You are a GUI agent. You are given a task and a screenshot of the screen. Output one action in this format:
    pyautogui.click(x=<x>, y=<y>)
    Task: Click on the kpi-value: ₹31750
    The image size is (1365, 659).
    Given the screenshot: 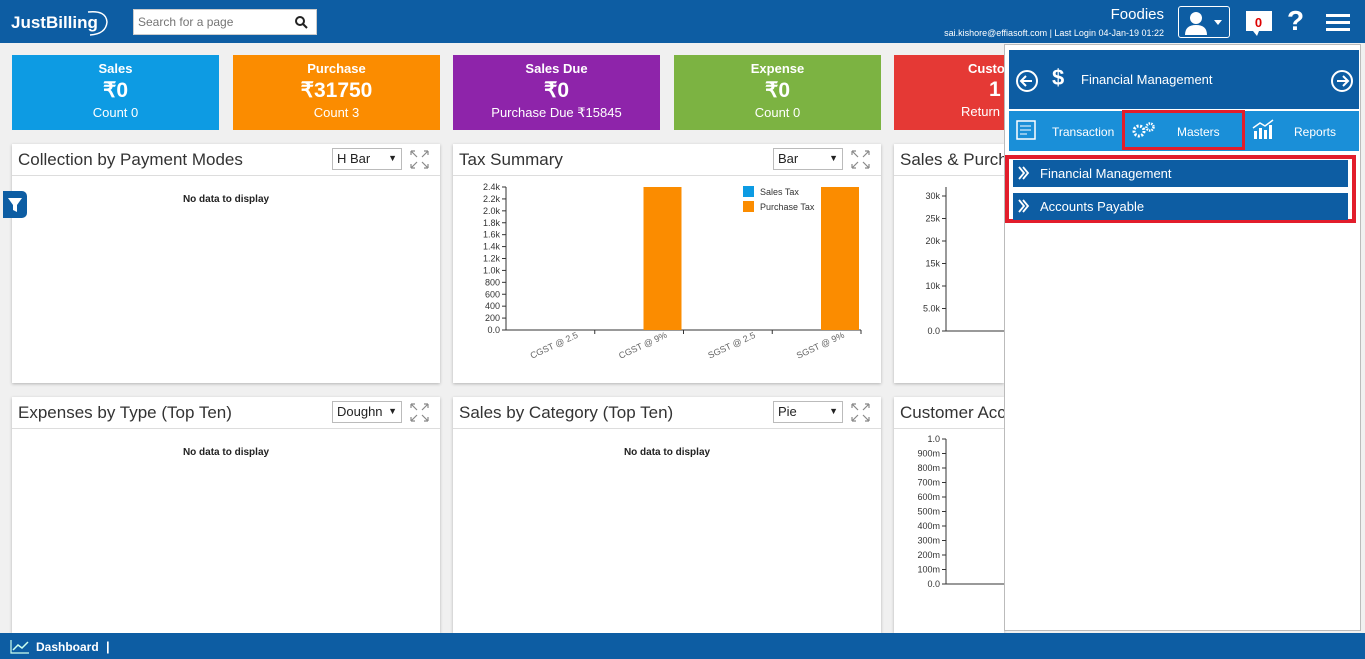 What is the action you would take?
    pyautogui.click(x=336, y=90)
    